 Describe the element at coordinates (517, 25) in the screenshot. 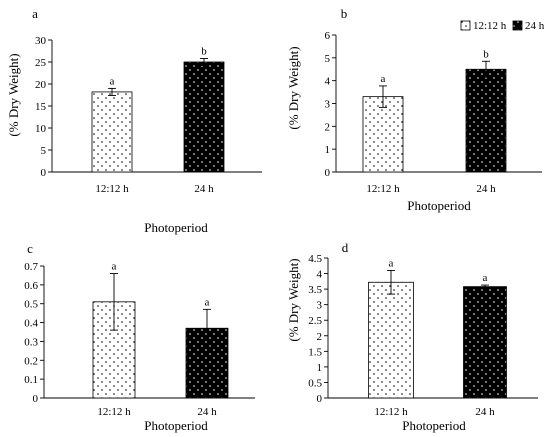

I see `legend-swatch-24h` at that location.